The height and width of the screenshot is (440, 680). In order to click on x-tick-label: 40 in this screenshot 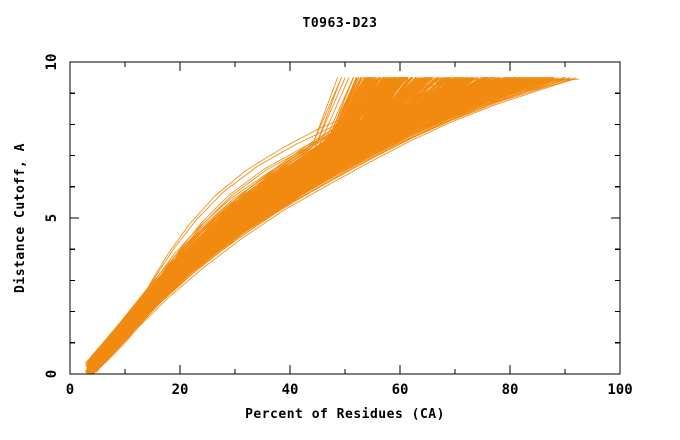, I will do `click(290, 390)`.